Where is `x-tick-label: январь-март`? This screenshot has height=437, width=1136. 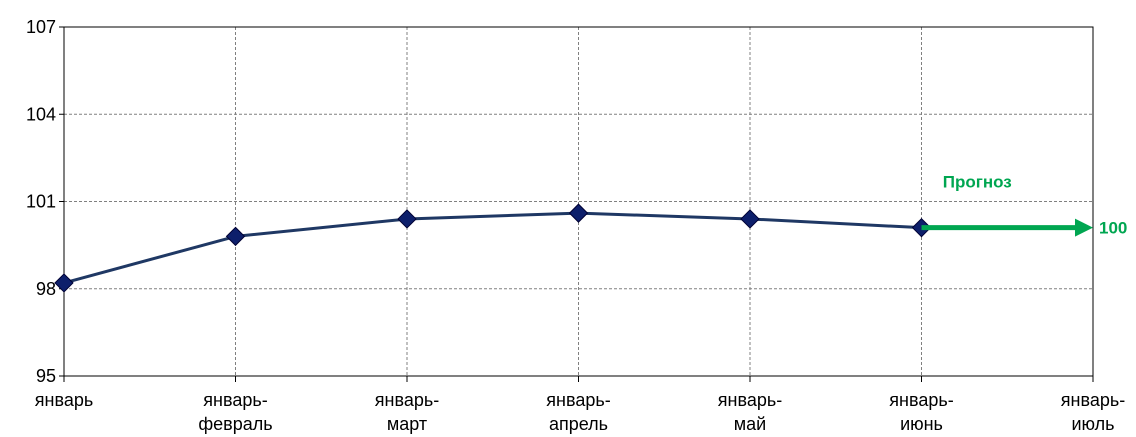 x-tick-label: январь-март is located at coordinates (407, 412).